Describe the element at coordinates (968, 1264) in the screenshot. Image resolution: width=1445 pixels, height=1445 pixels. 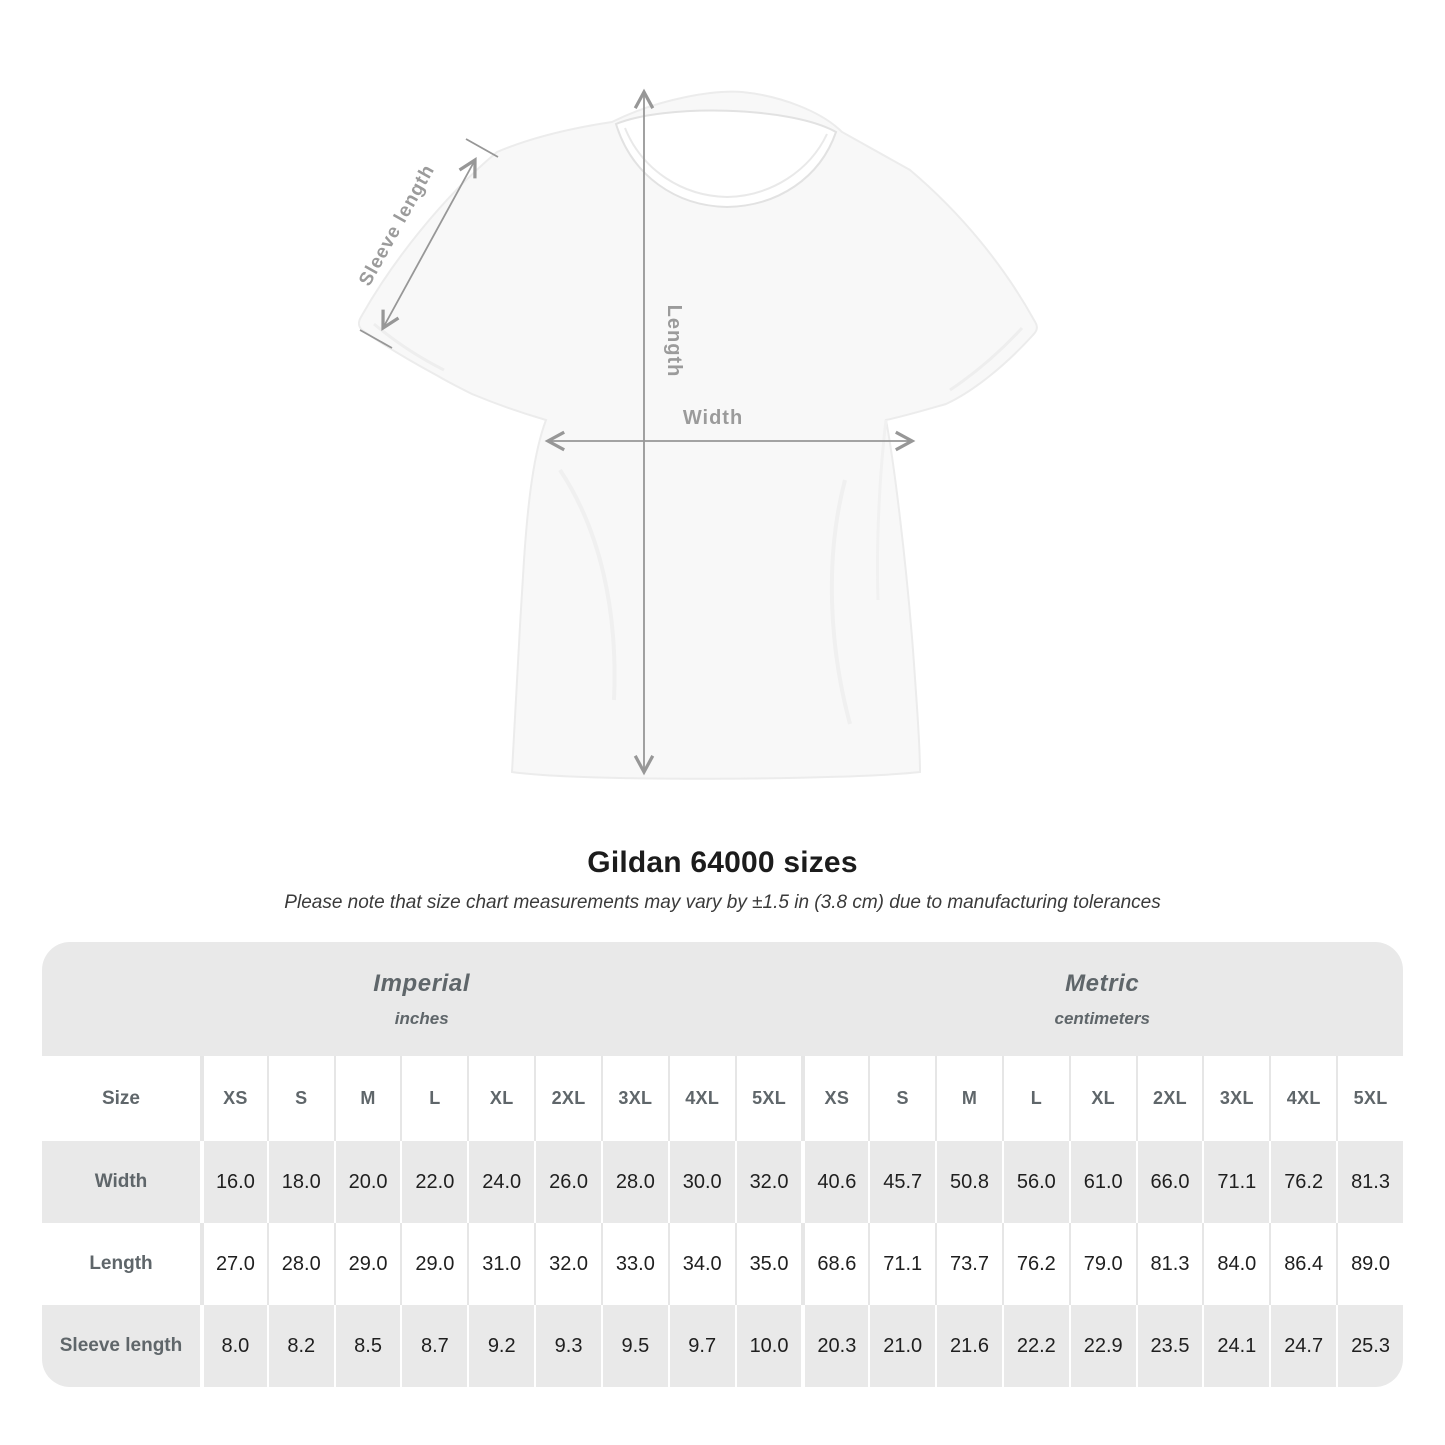
I see `value-cell: 73.7` at that location.